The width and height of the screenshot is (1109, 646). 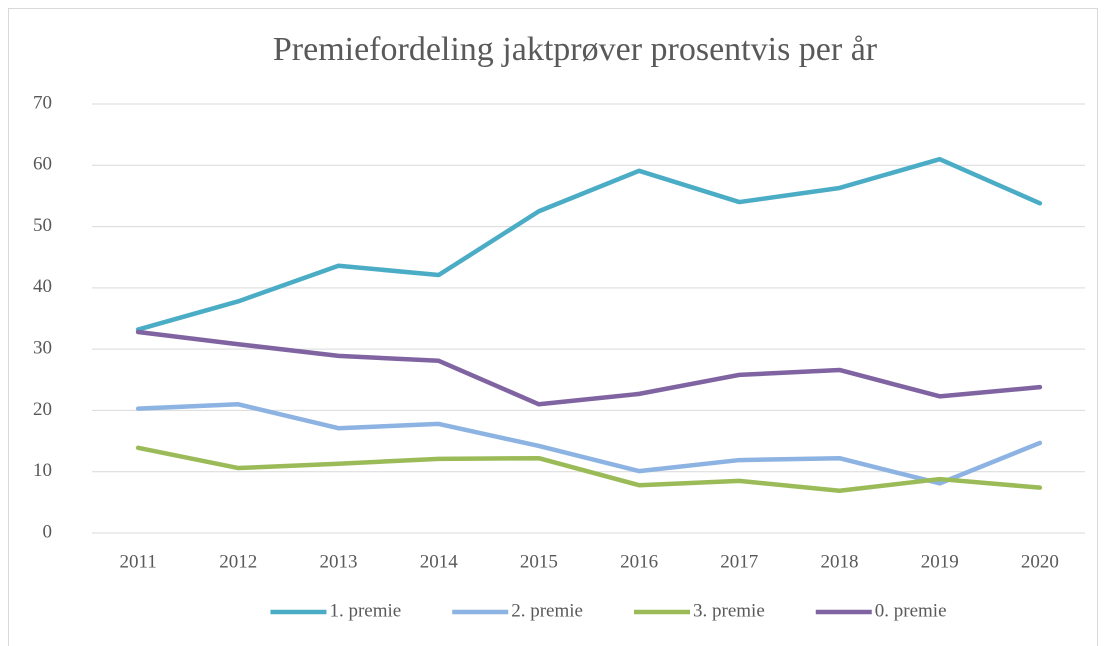 What do you see at coordinates (739, 561) in the screenshot?
I see `x-tick-label: 2017` at bounding box center [739, 561].